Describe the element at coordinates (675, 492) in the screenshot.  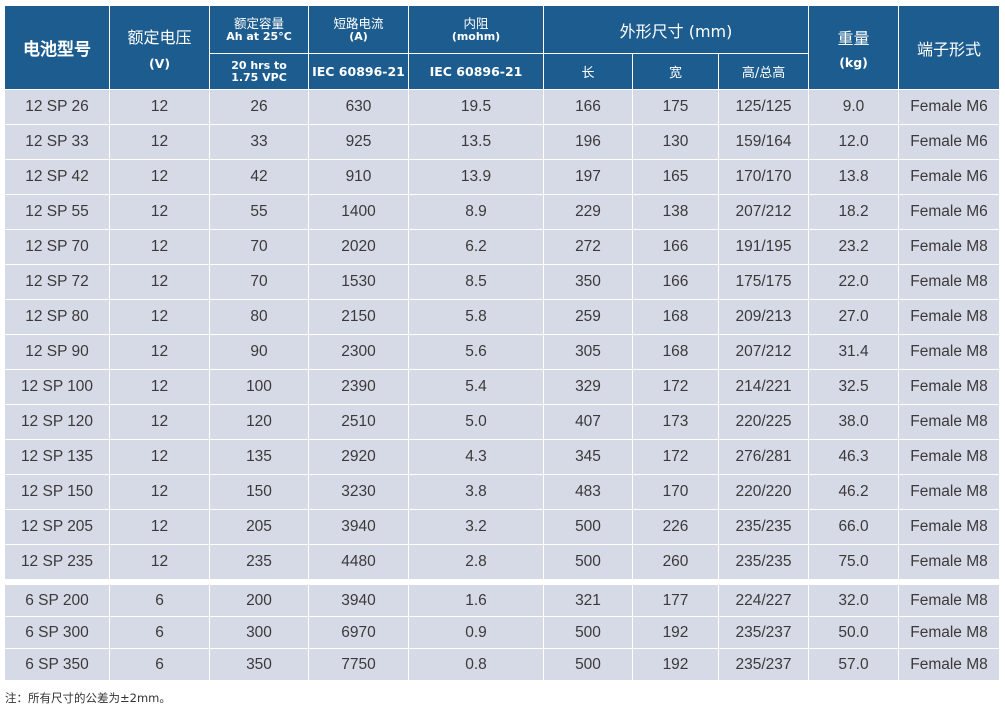
I see `cell-width: 170` at that location.